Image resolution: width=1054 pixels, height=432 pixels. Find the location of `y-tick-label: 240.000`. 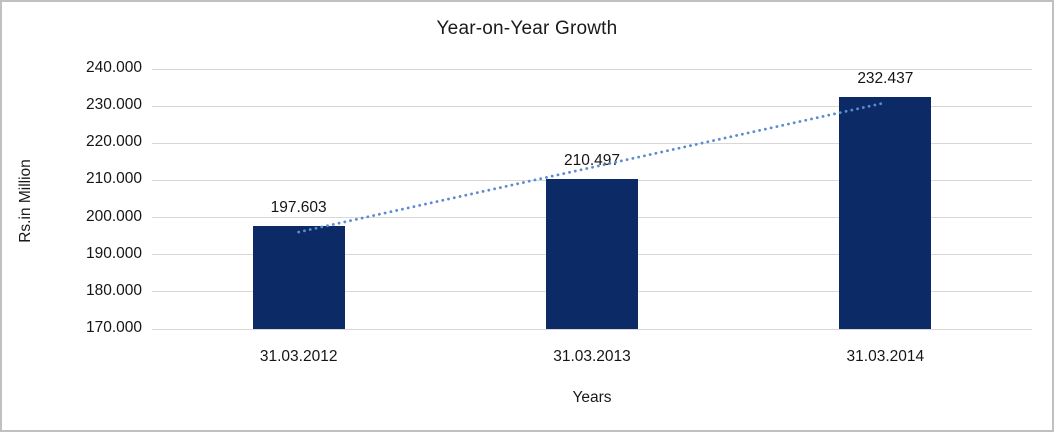

y-tick-label: 240.000 is located at coordinates (113, 67).